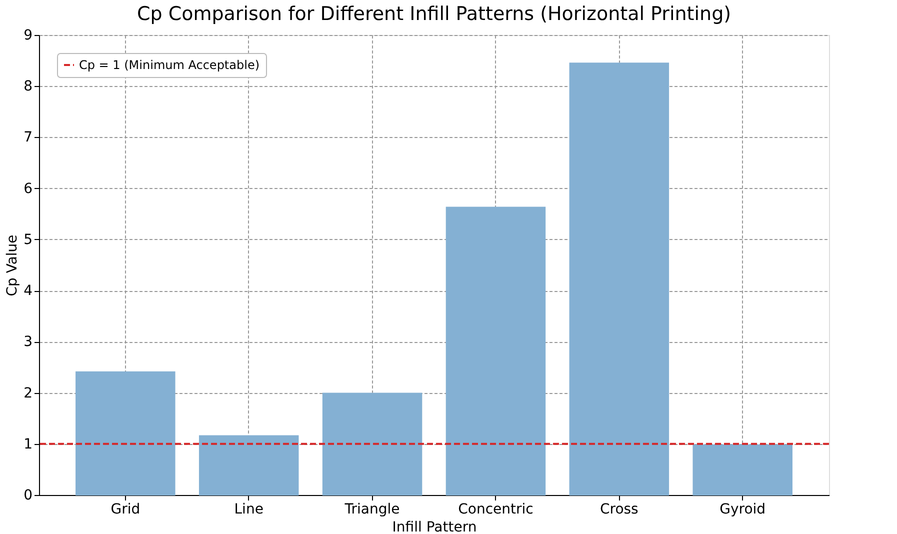  Describe the element at coordinates (496, 510) in the screenshot. I see `x-tick-label: Concentric` at that location.